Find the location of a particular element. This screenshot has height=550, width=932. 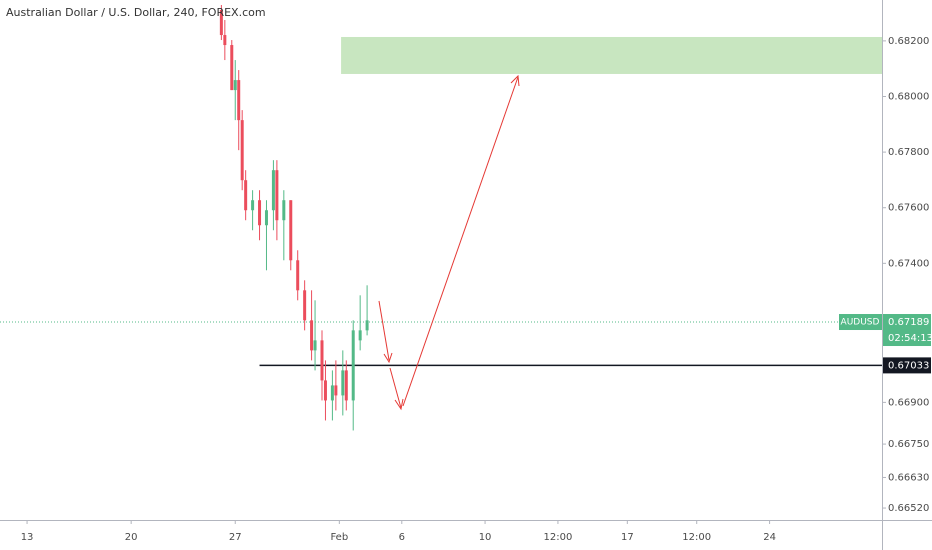

y-tick-label: 0.66630 is located at coordinates (908, 477).